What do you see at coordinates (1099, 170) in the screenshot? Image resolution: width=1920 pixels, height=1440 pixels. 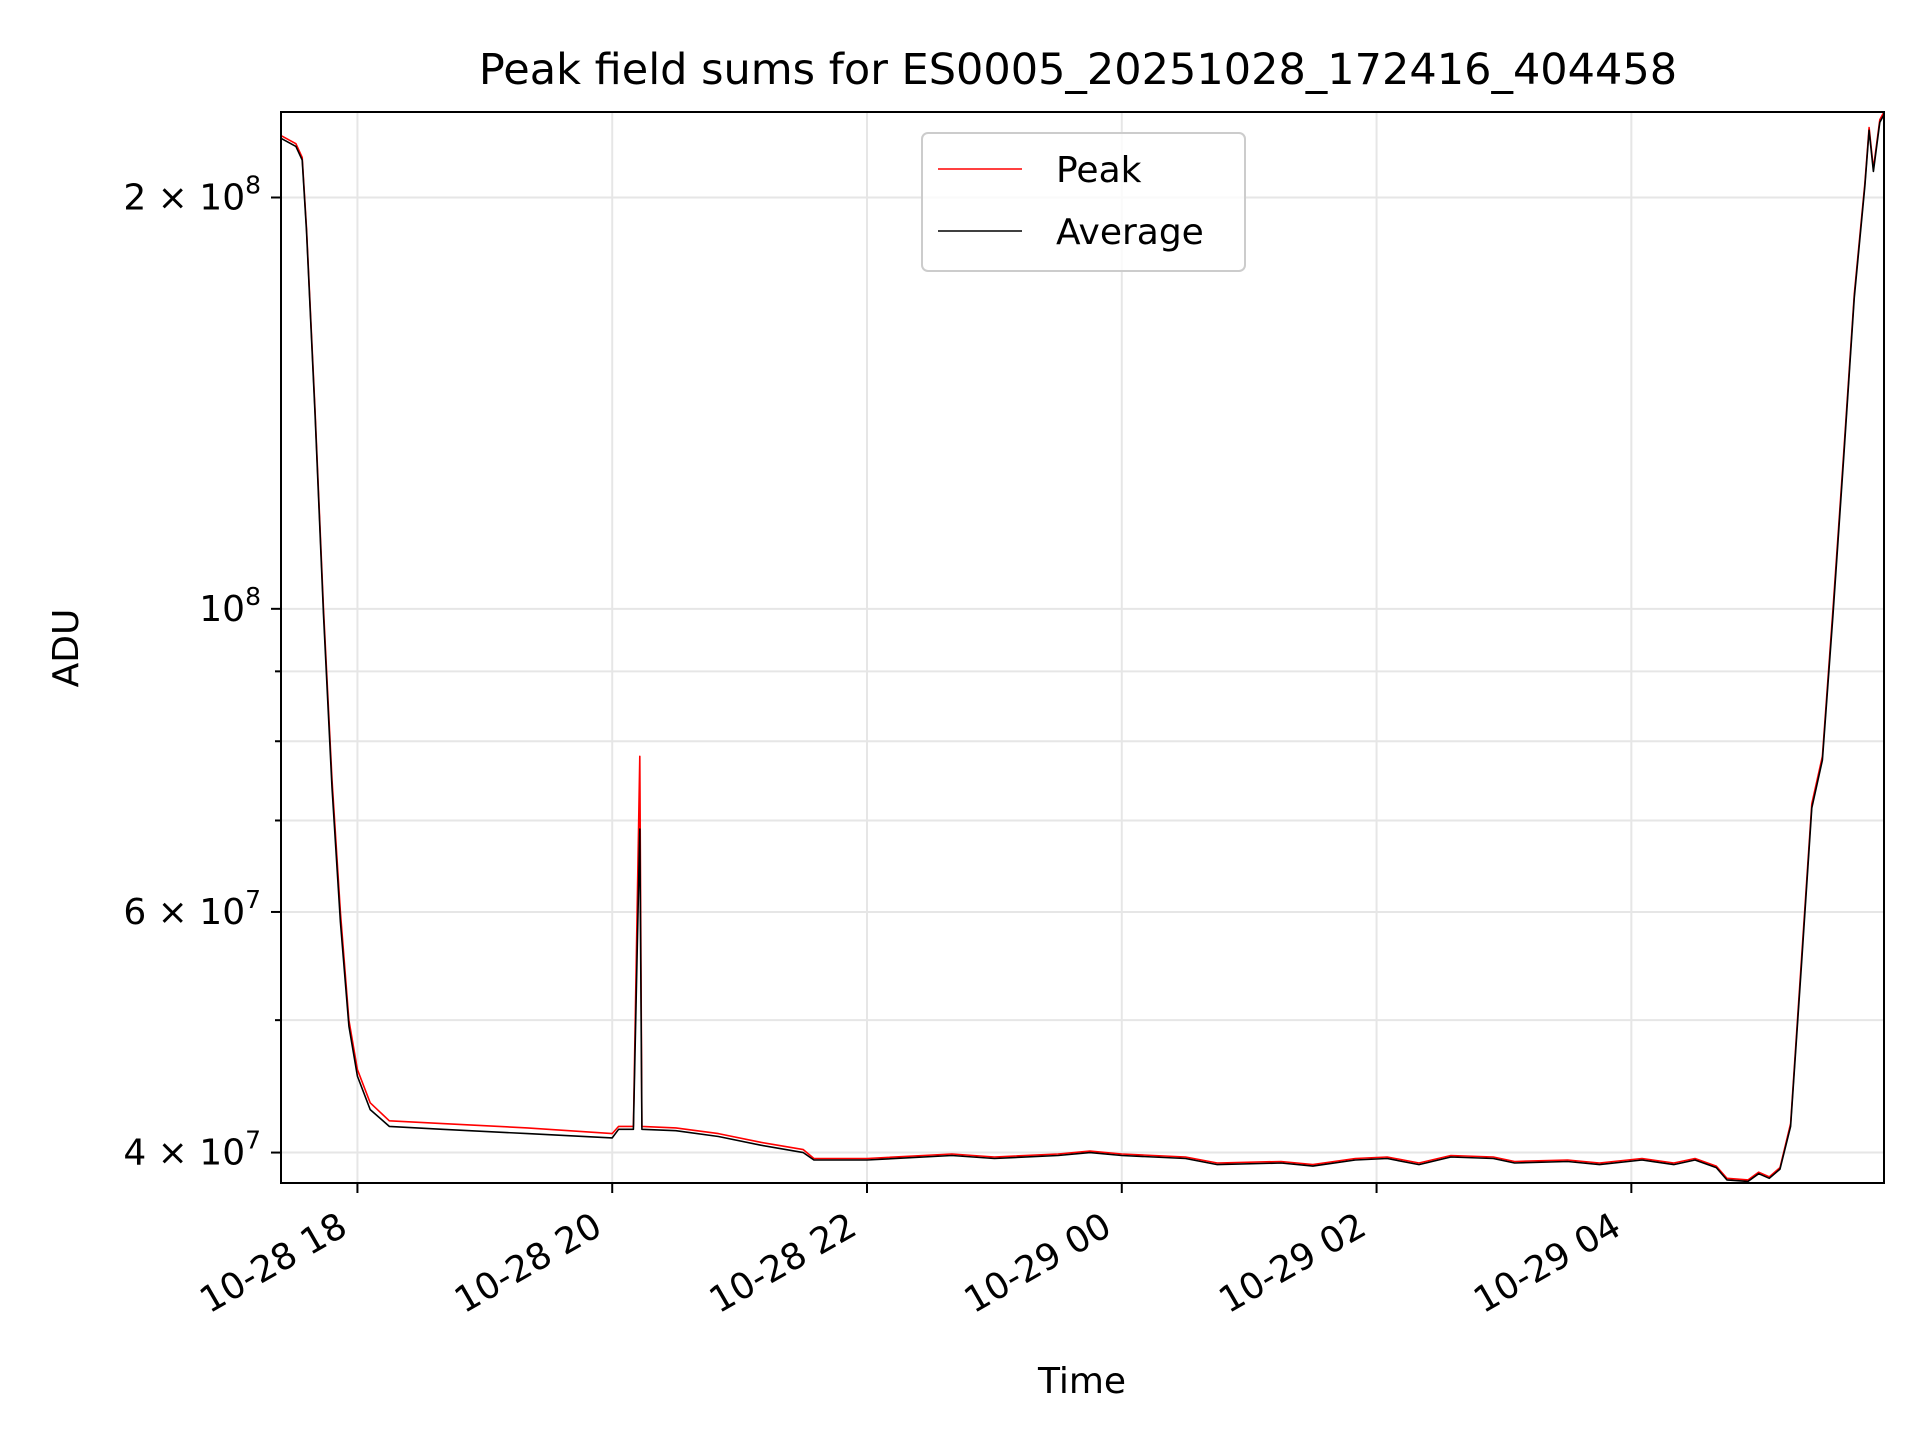 I see `legend-peak-label: Peak` at bounding box center [1099, 170].